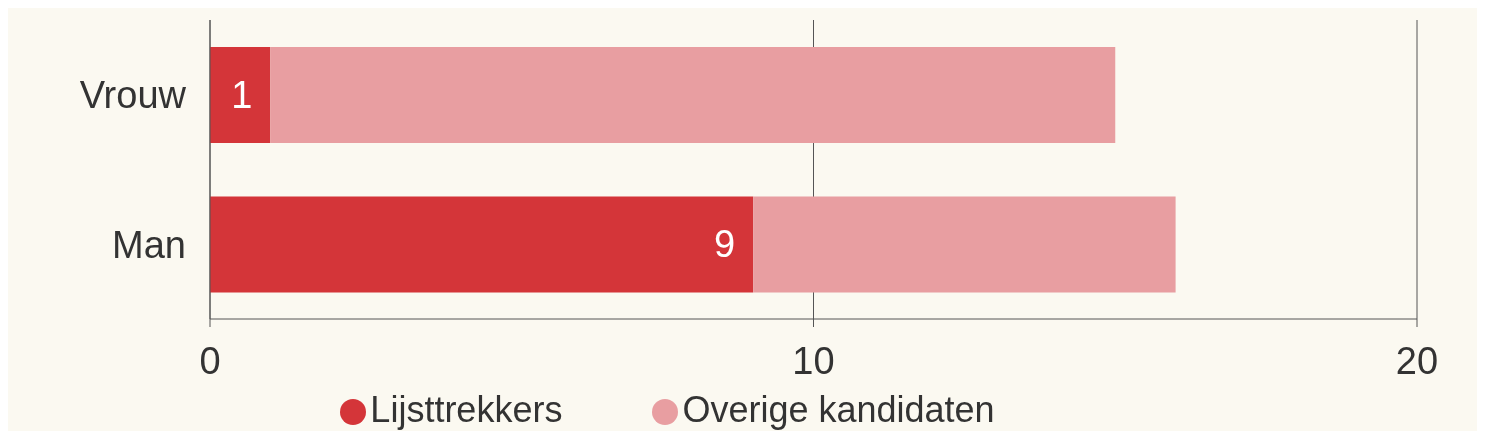  Describe the element at coordinates (466, 409) in the screenshot. I see `legend-label: Lijsttrekkers` at that location.